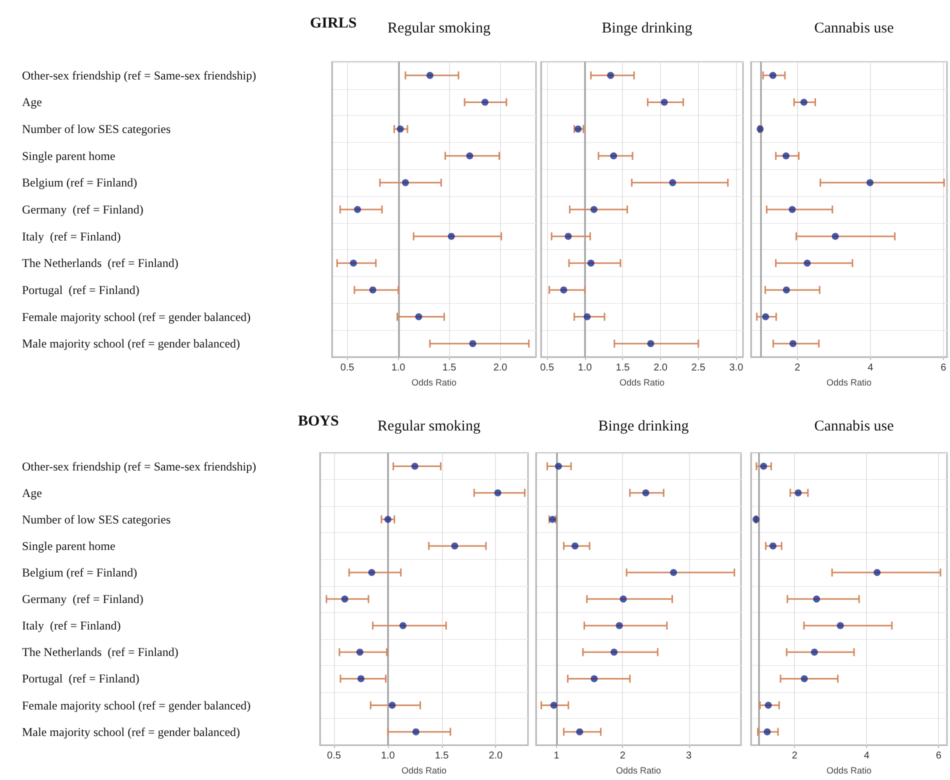 The image size is (950, 780). What do you see at coordinates (644, 426) in the screenshot?
I see `chart-title: Binge drinking` at bounding box center [644, 426].